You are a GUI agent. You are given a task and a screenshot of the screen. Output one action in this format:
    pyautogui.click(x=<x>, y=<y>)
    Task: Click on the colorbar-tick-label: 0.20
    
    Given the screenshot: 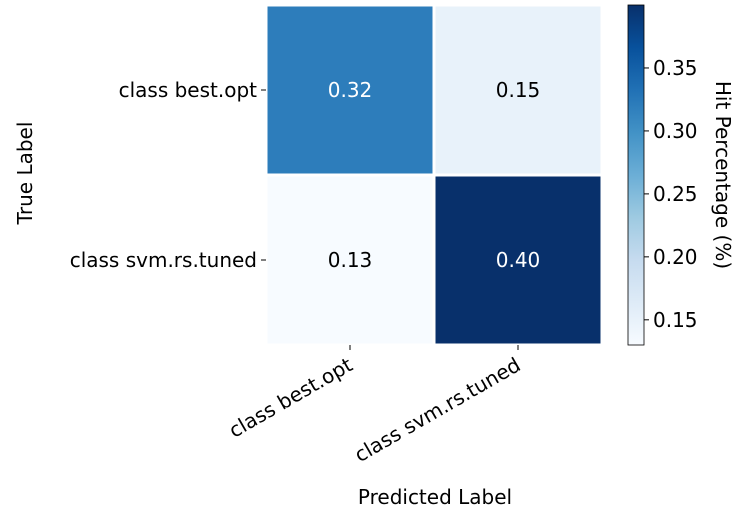 What is the action you would take?
    pyautogui.click(x=675, y=257)
    